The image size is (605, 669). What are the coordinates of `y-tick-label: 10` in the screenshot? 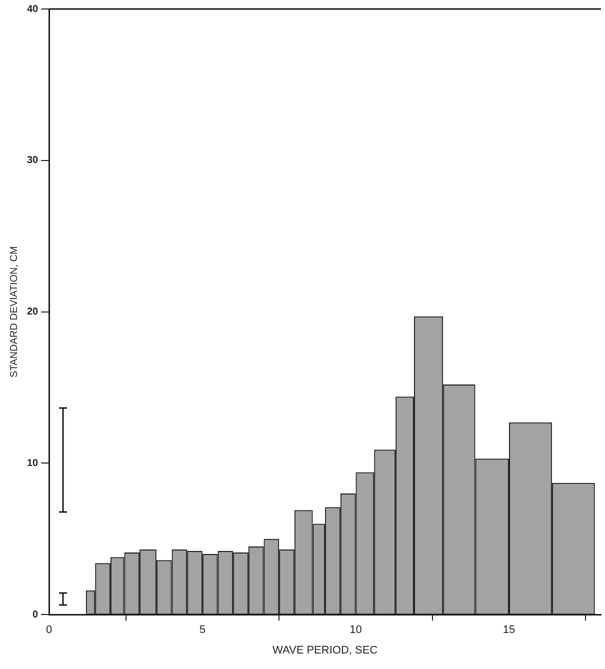 It's located at (33, 463).